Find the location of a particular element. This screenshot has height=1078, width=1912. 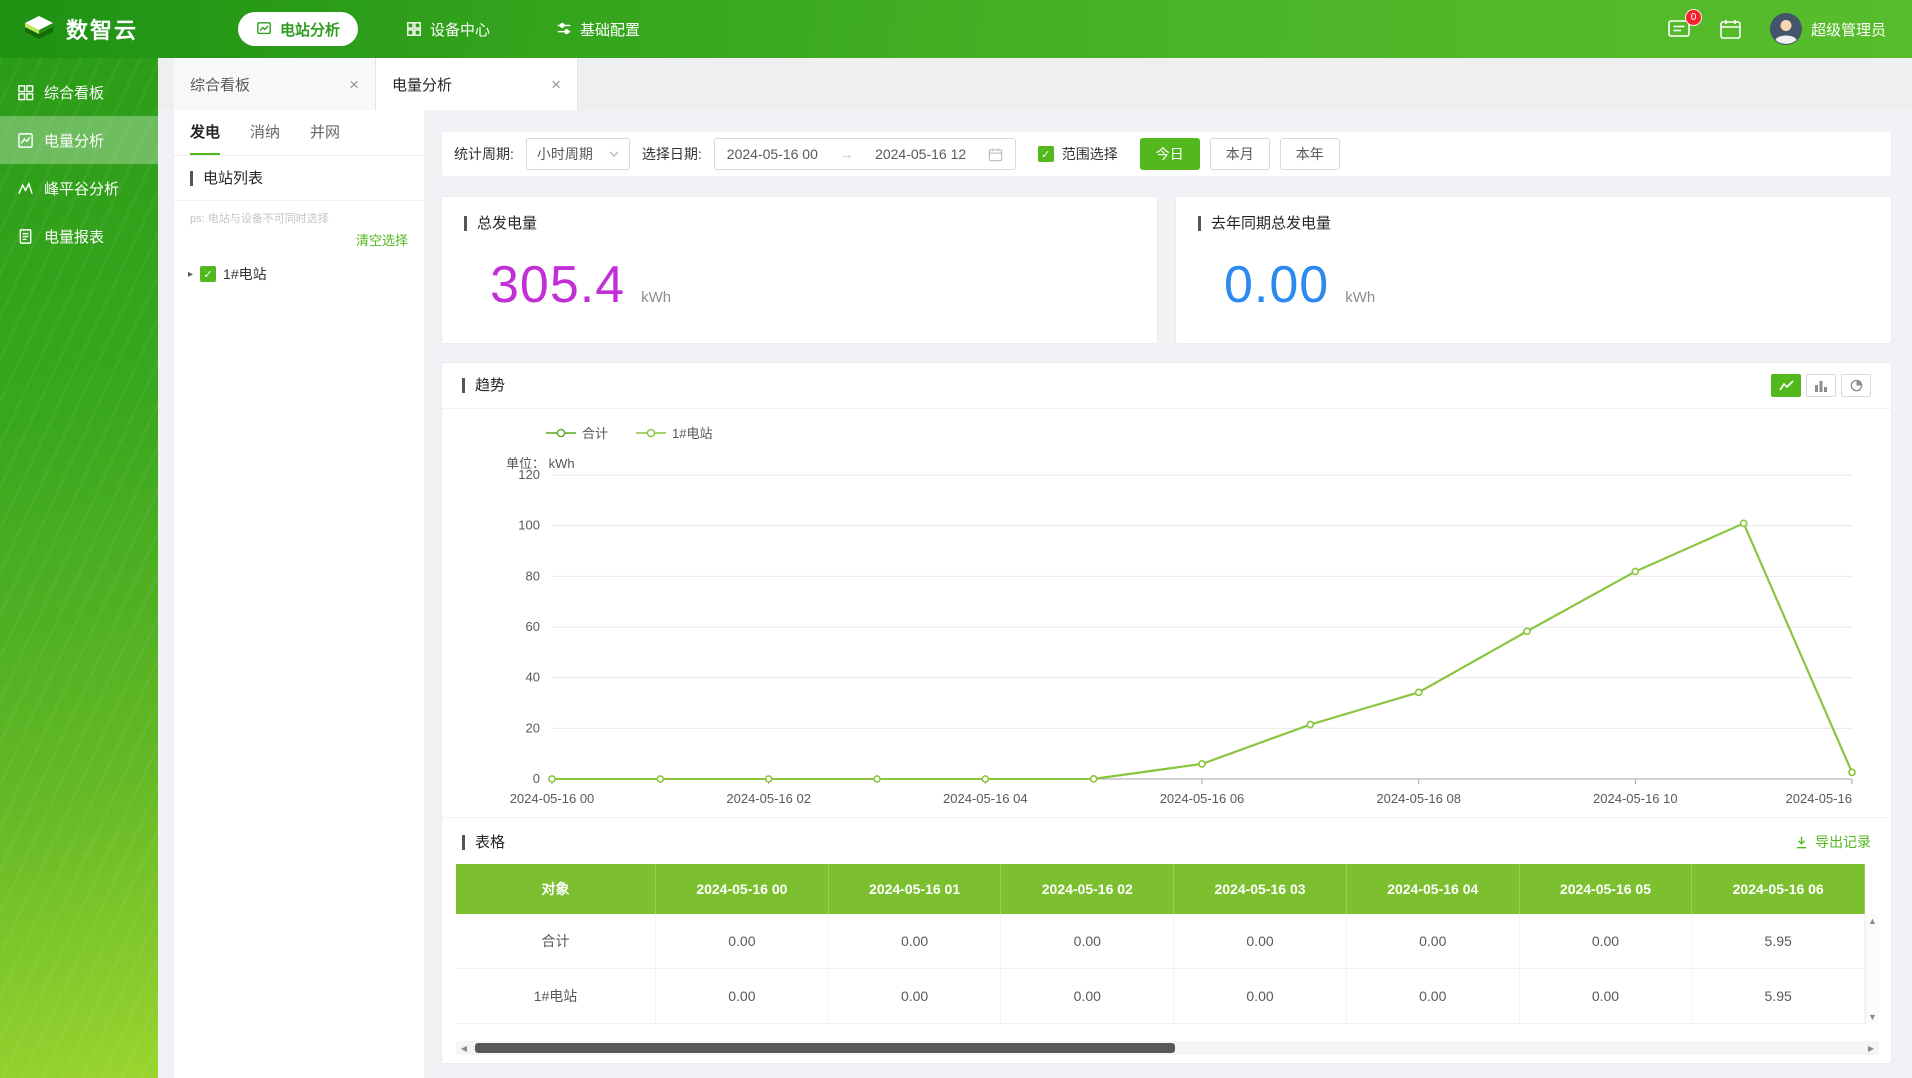

panel-tab-label: 消纳 is located at coordinates (265, 132).